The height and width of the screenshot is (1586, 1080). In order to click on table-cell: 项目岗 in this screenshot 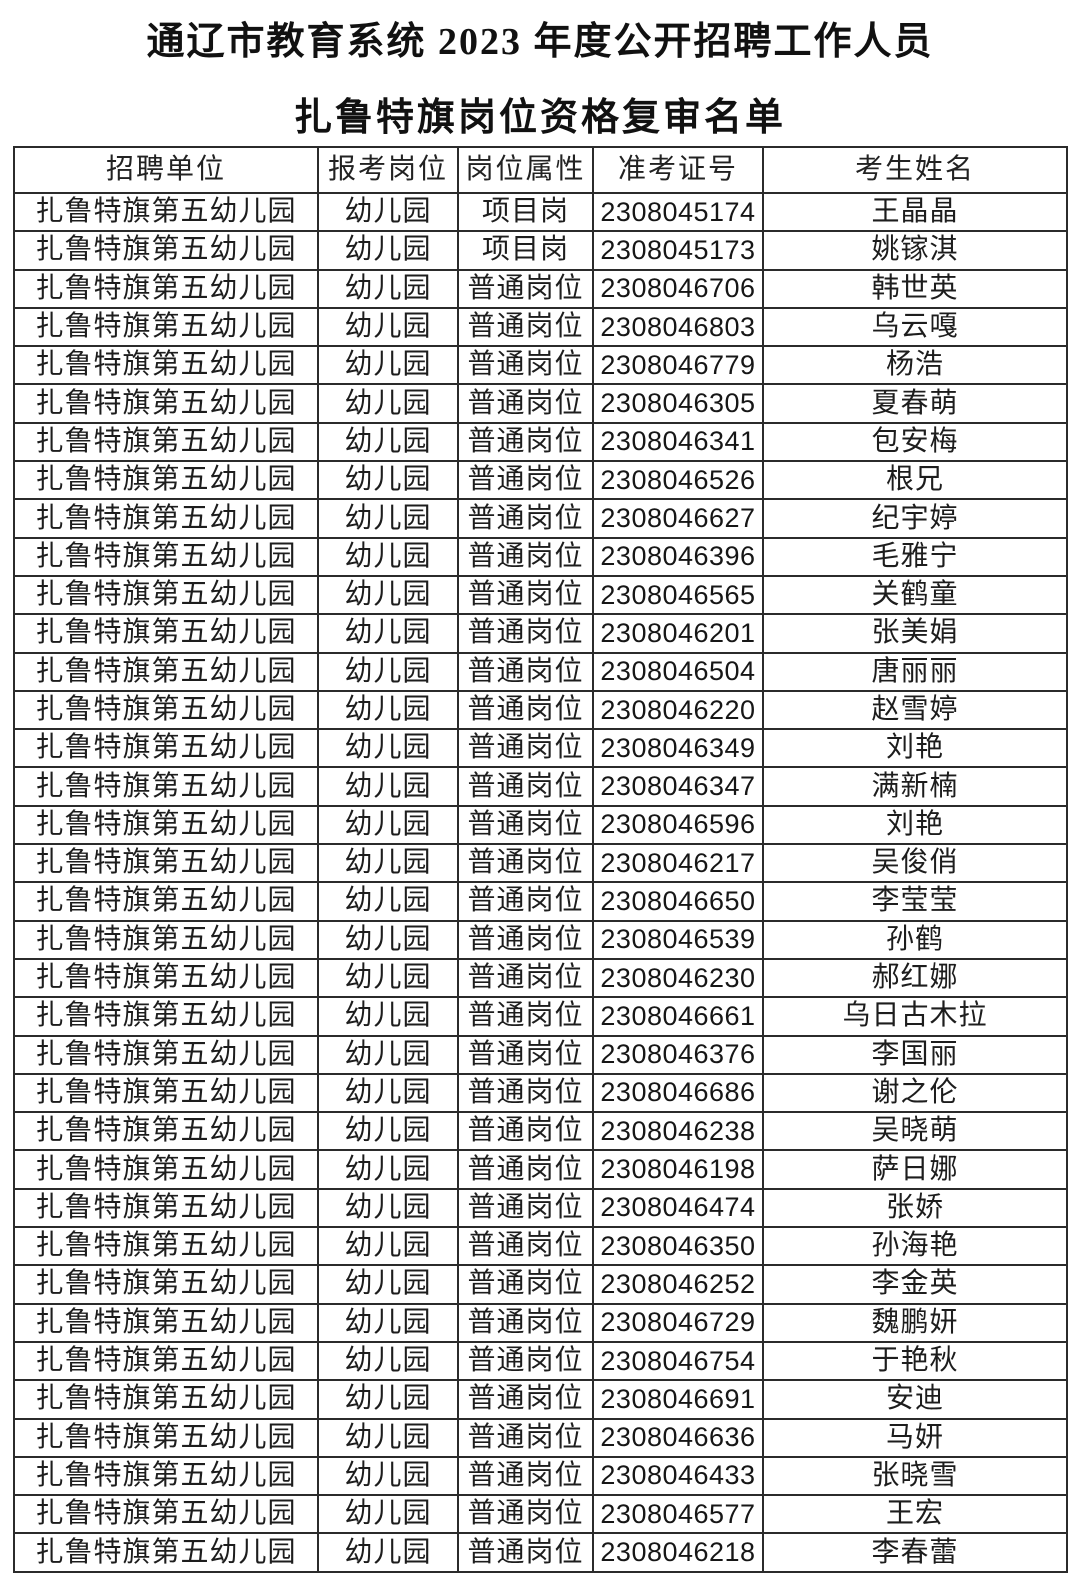, I will do `click(525, 212)`.